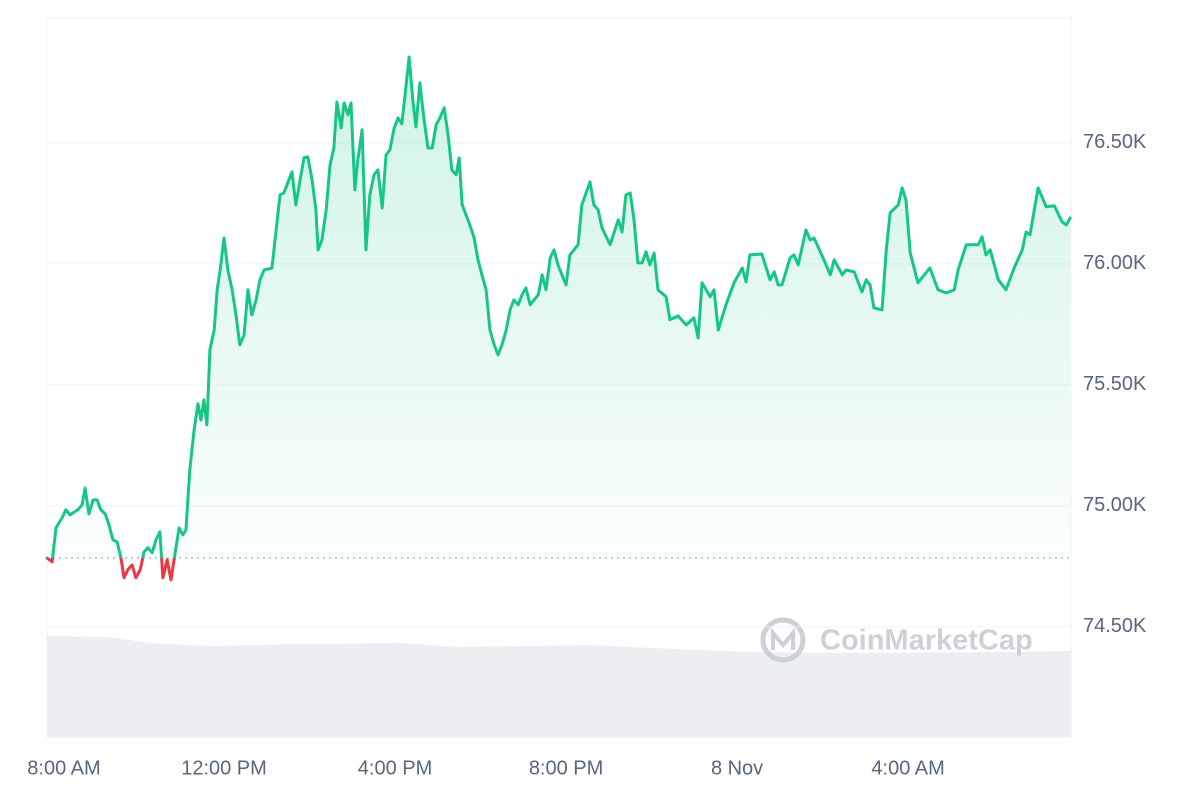 The image size is (1200, 805). I want to click on y-tick-label: 75.50K, so click(1115, 384).